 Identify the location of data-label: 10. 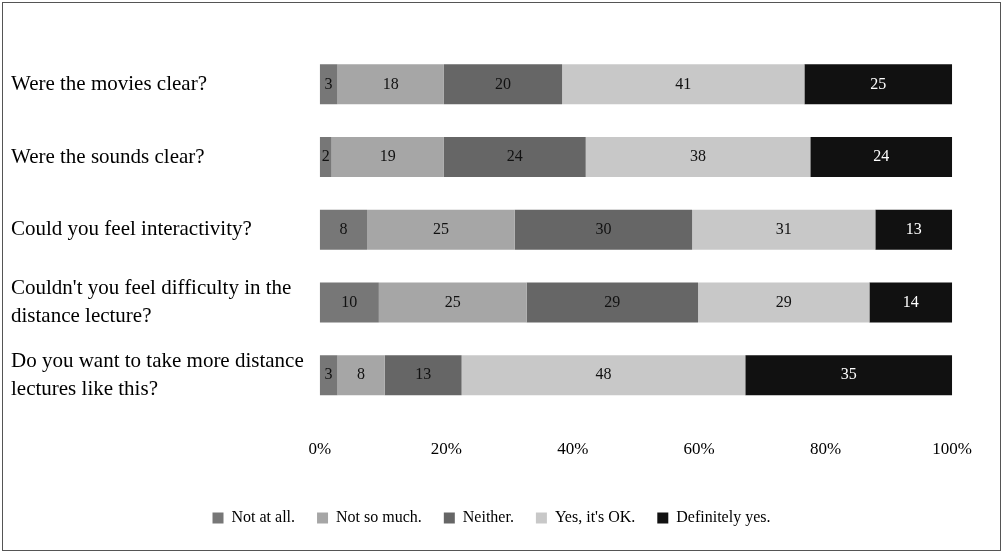
(349, 301).